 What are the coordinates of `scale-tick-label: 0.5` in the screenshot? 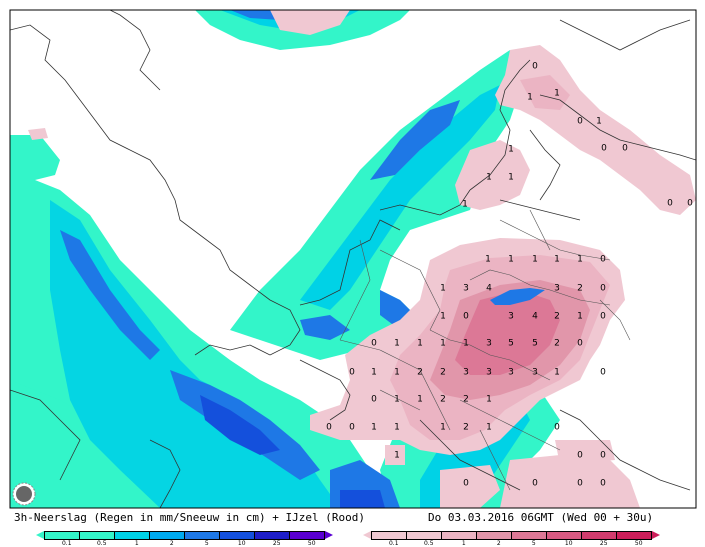 It's located at (101, 543).